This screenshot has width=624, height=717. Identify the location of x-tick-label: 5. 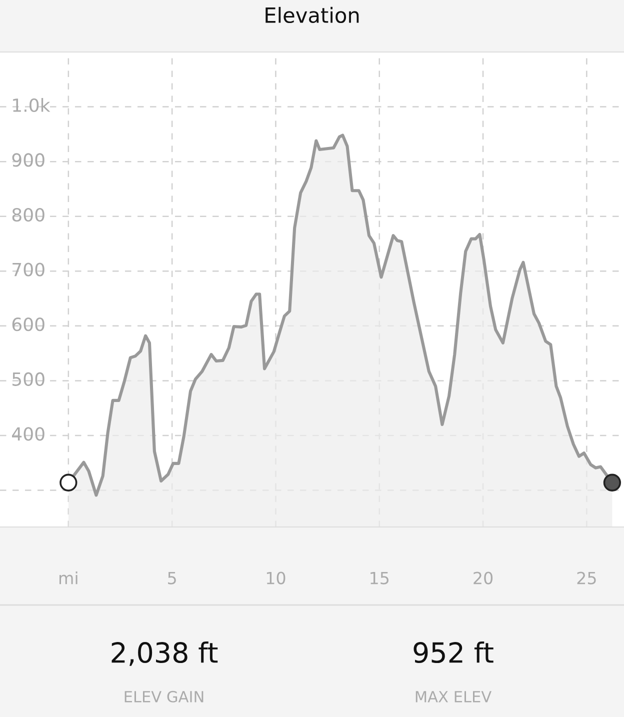
(172, 578).